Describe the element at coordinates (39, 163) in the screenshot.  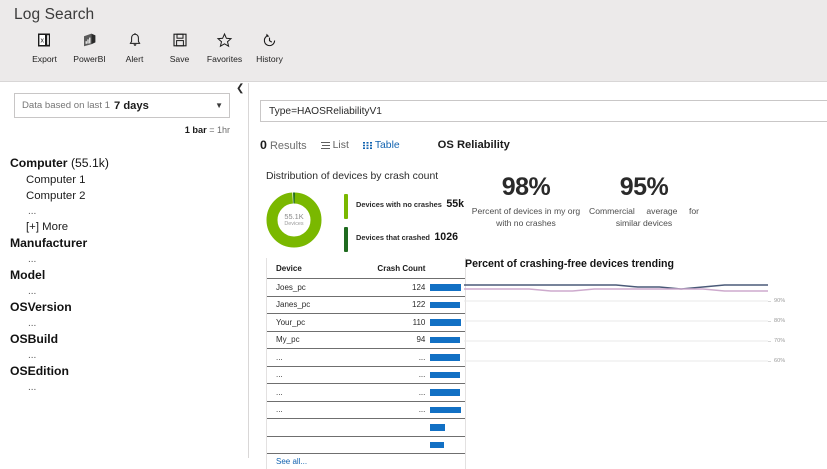
I see `facet-header-computer-label: Computer` at that location.